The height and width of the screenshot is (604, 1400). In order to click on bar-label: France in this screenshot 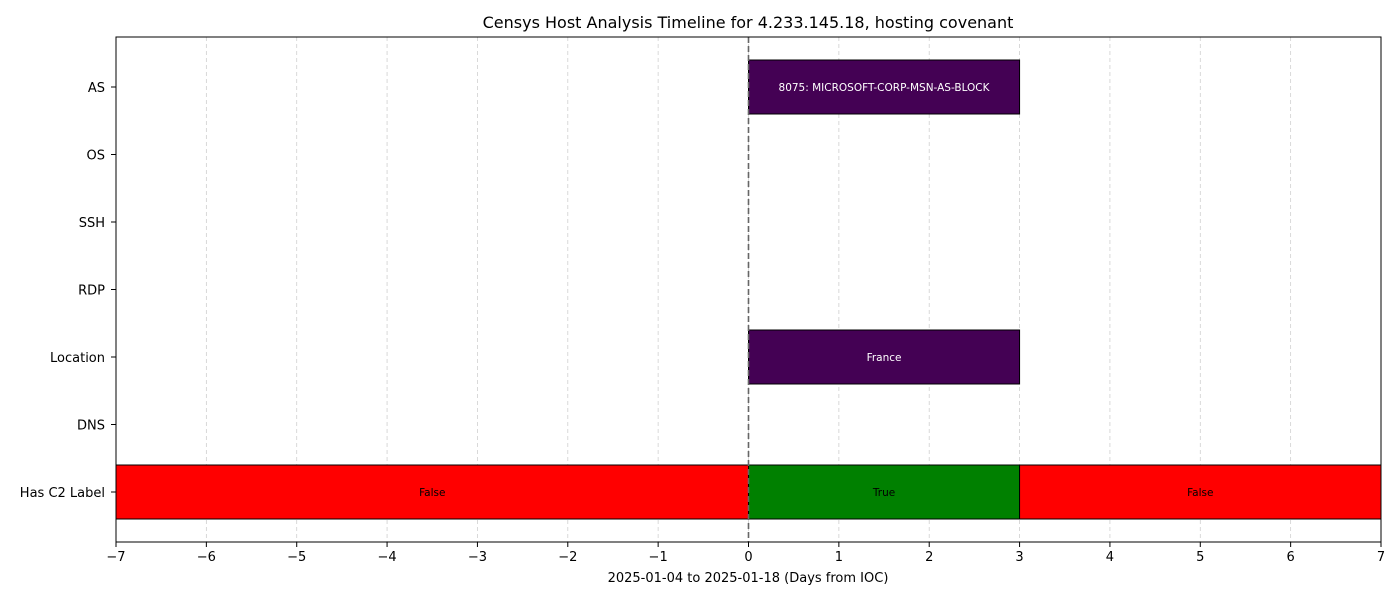, I will do `click(884, 358)`.